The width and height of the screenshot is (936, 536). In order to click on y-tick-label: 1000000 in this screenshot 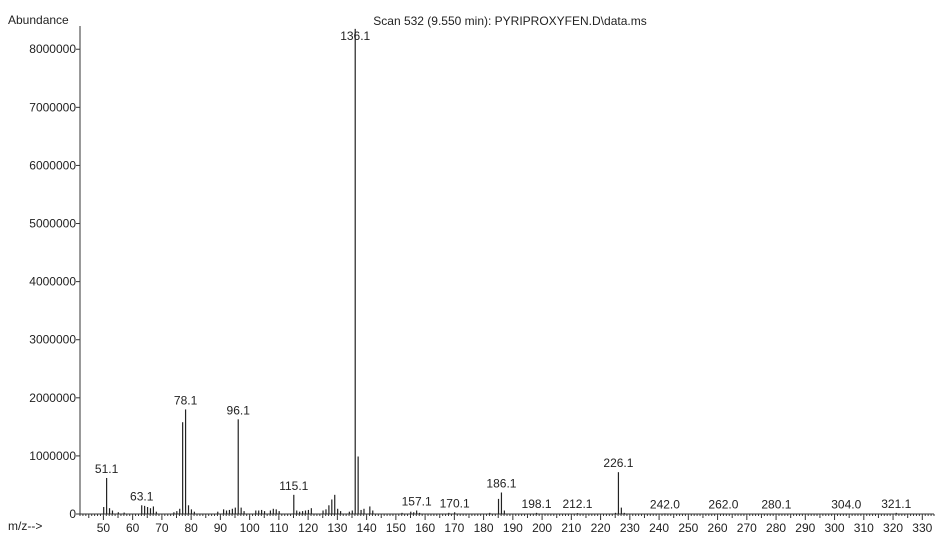, I will do `click(52, 456)`.